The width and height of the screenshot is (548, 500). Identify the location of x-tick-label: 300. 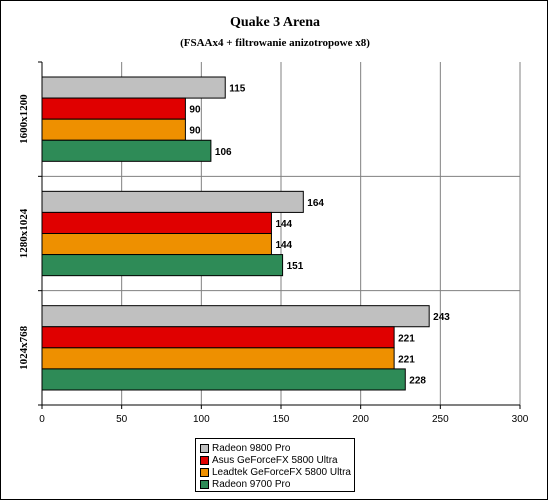
(520, 419).